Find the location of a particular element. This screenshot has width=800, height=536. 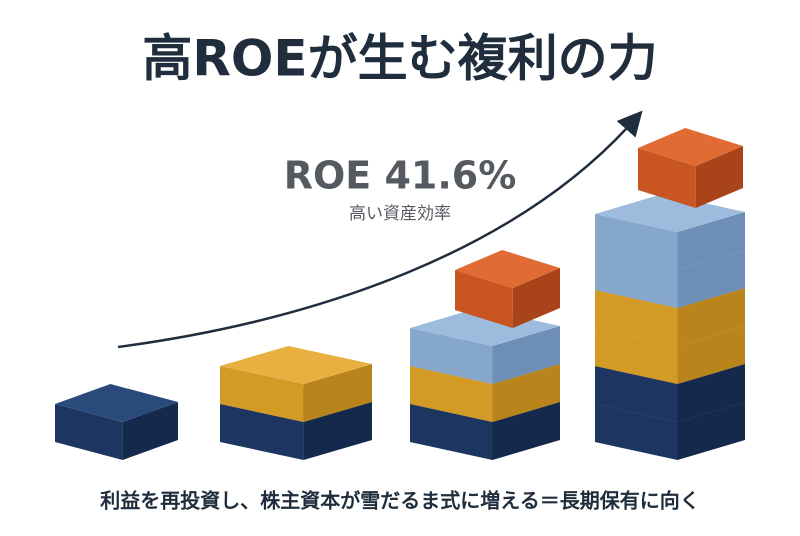

title: 高ROEが生む複利の力 is located at coordinates (399, 59).